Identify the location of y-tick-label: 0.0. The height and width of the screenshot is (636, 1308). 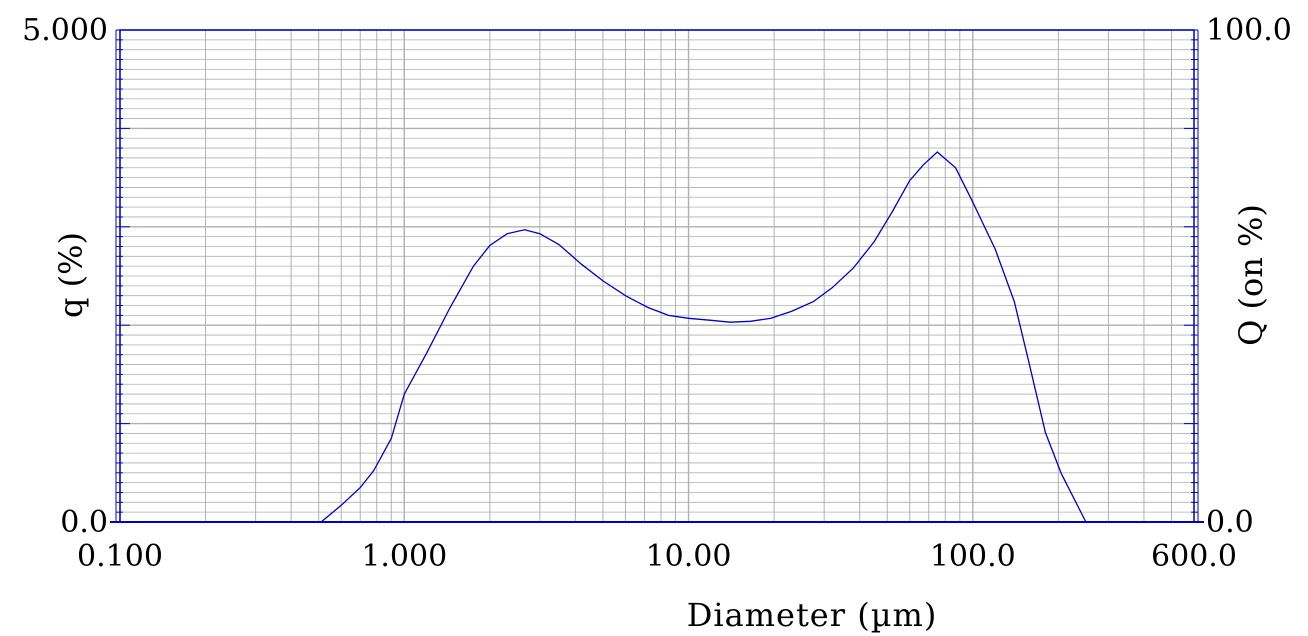
(84, 522).